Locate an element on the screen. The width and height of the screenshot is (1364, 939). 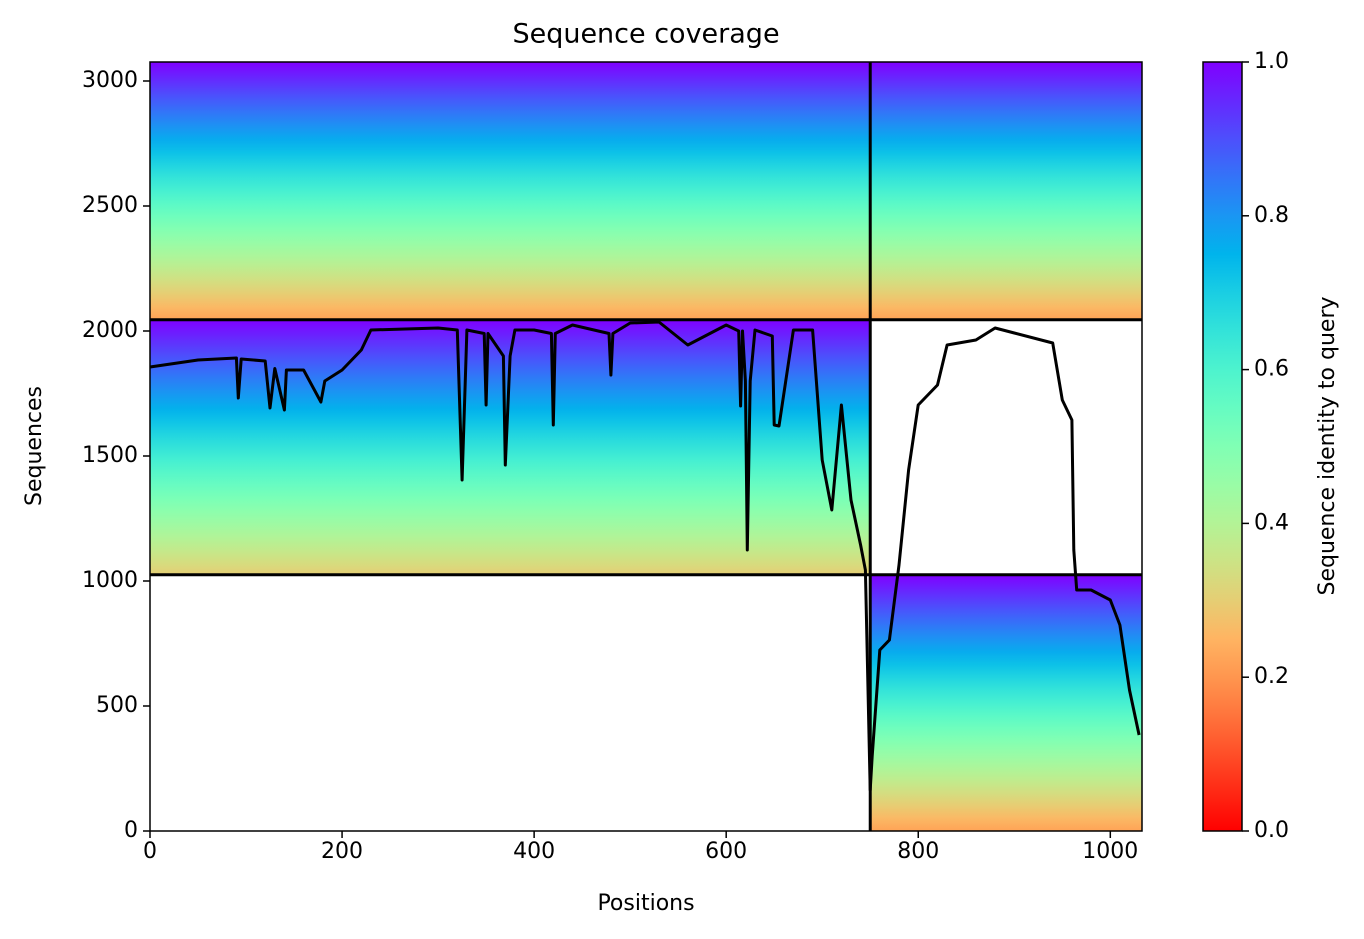
y-tick-label: 3000 is located at coordinates (110, 80).